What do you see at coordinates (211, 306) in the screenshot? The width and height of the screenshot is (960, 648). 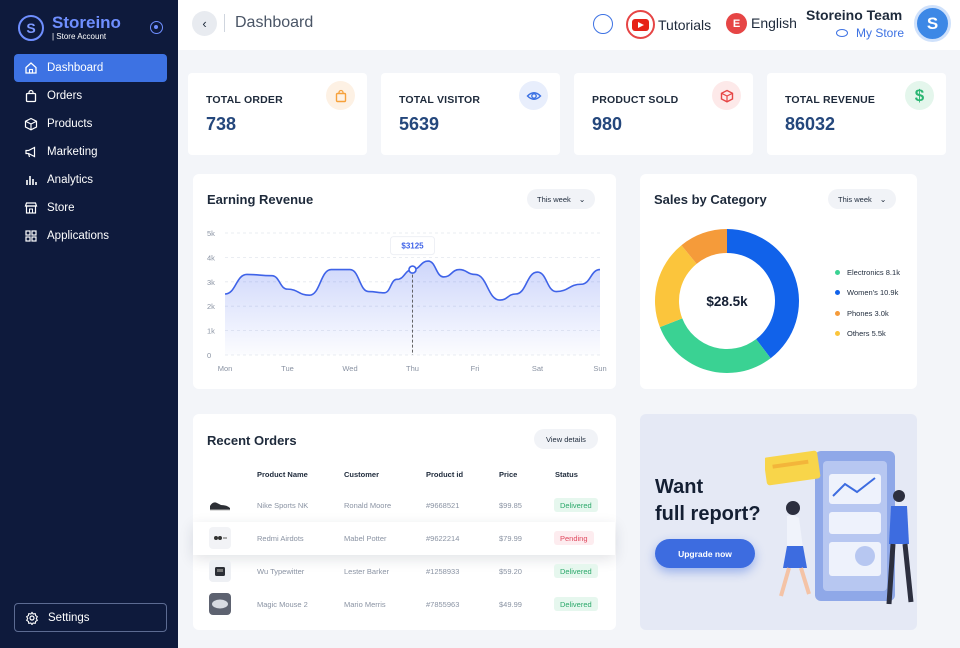 I see `y-tick-label: 2k` at bounding box center [211, 306].